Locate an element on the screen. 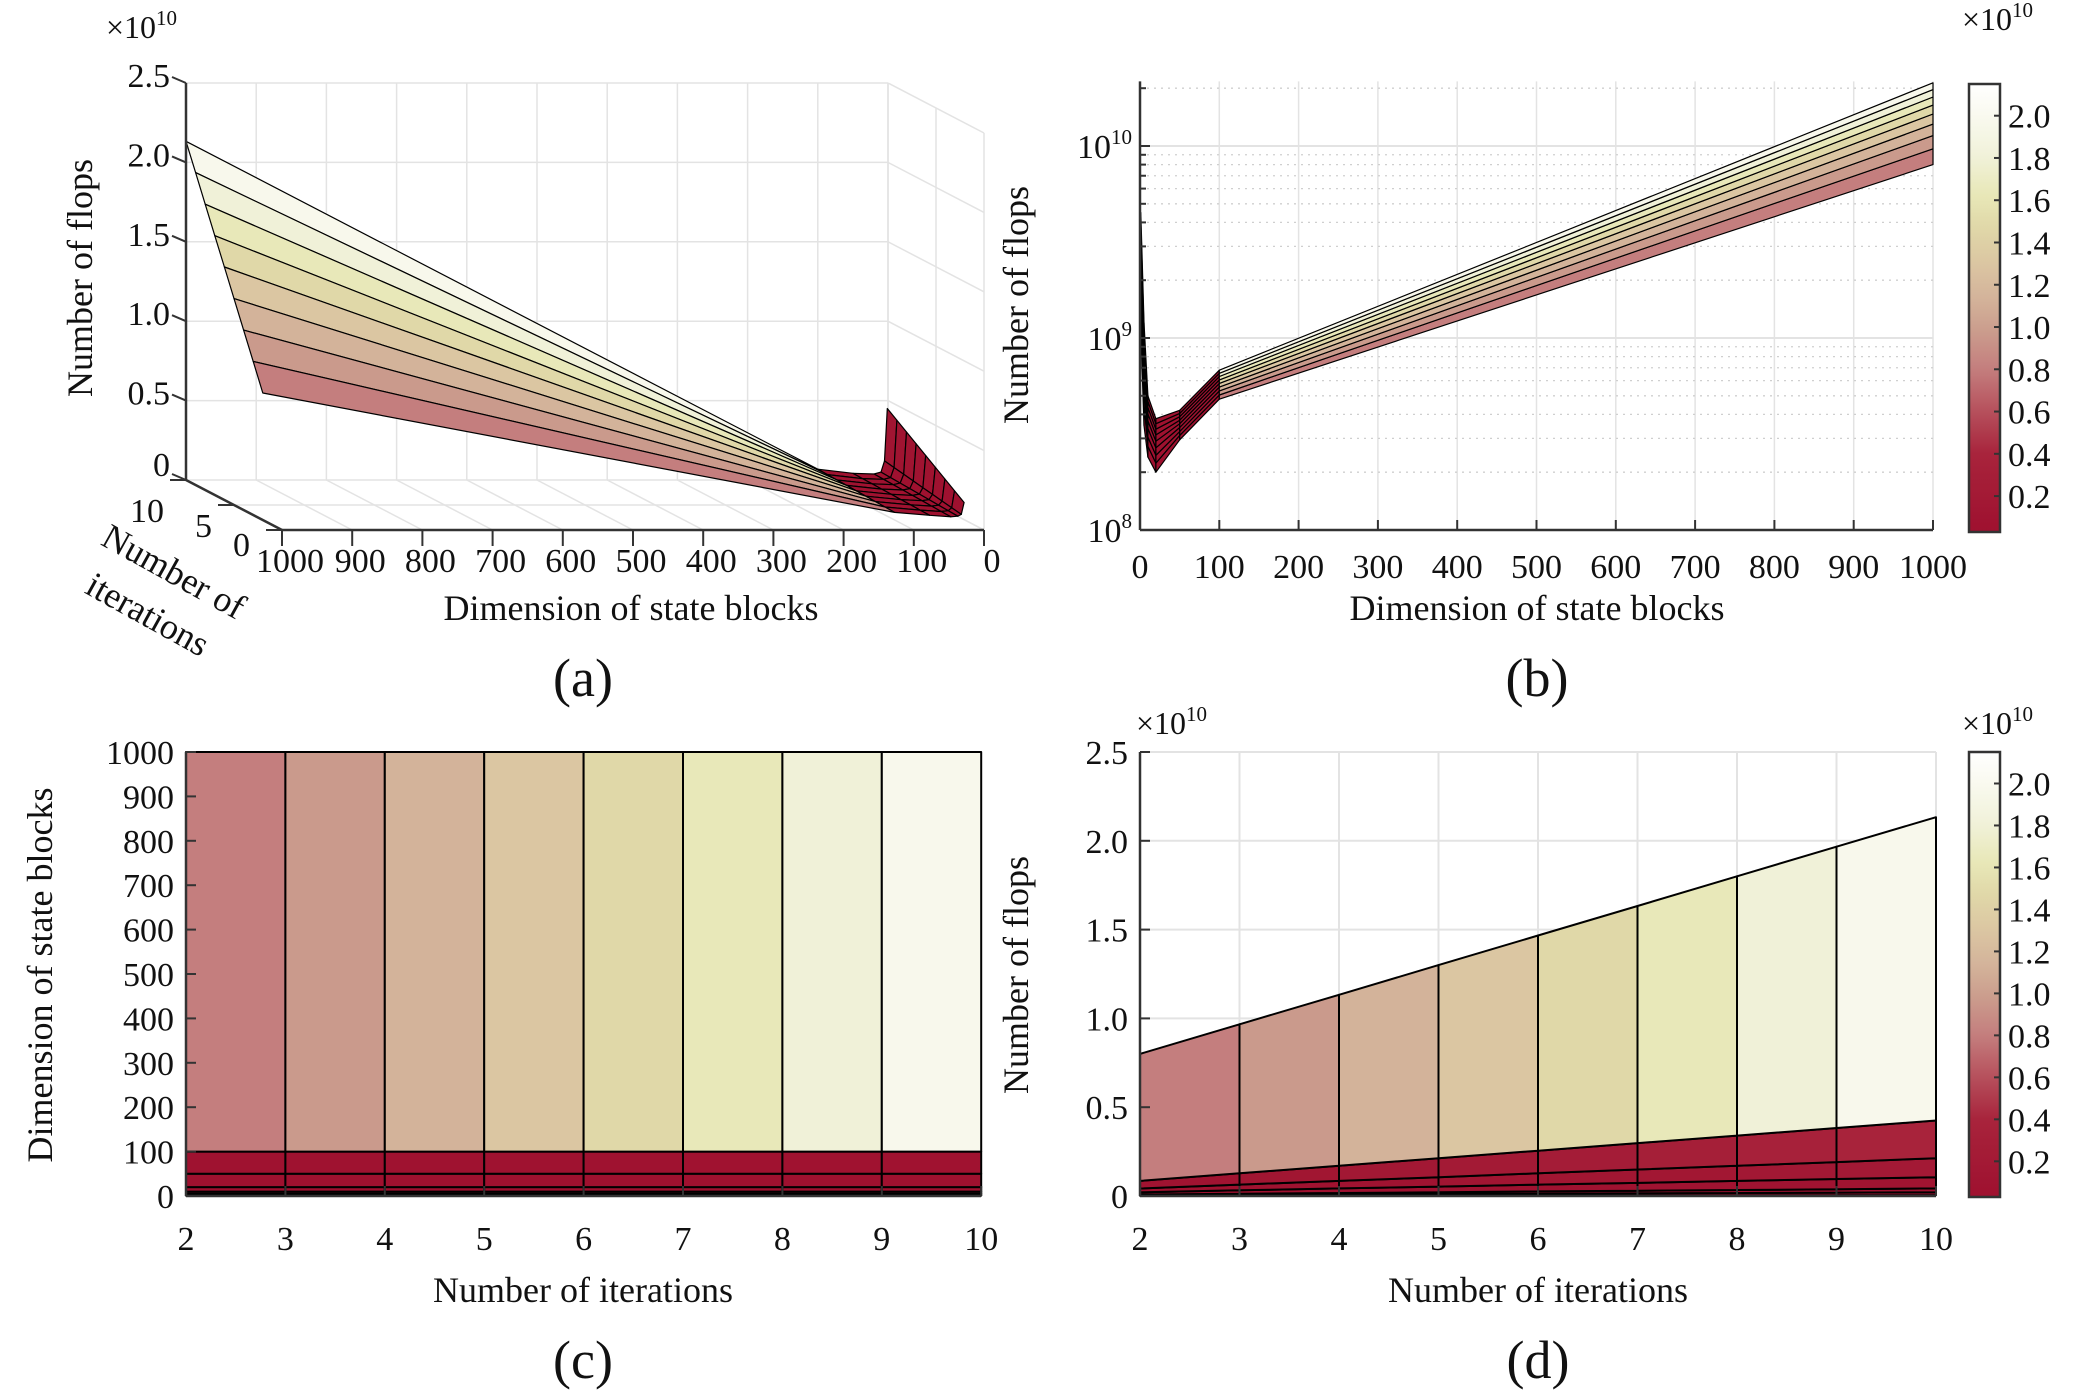  x-tick-label: 200 is located at coordinates (1298, 567).